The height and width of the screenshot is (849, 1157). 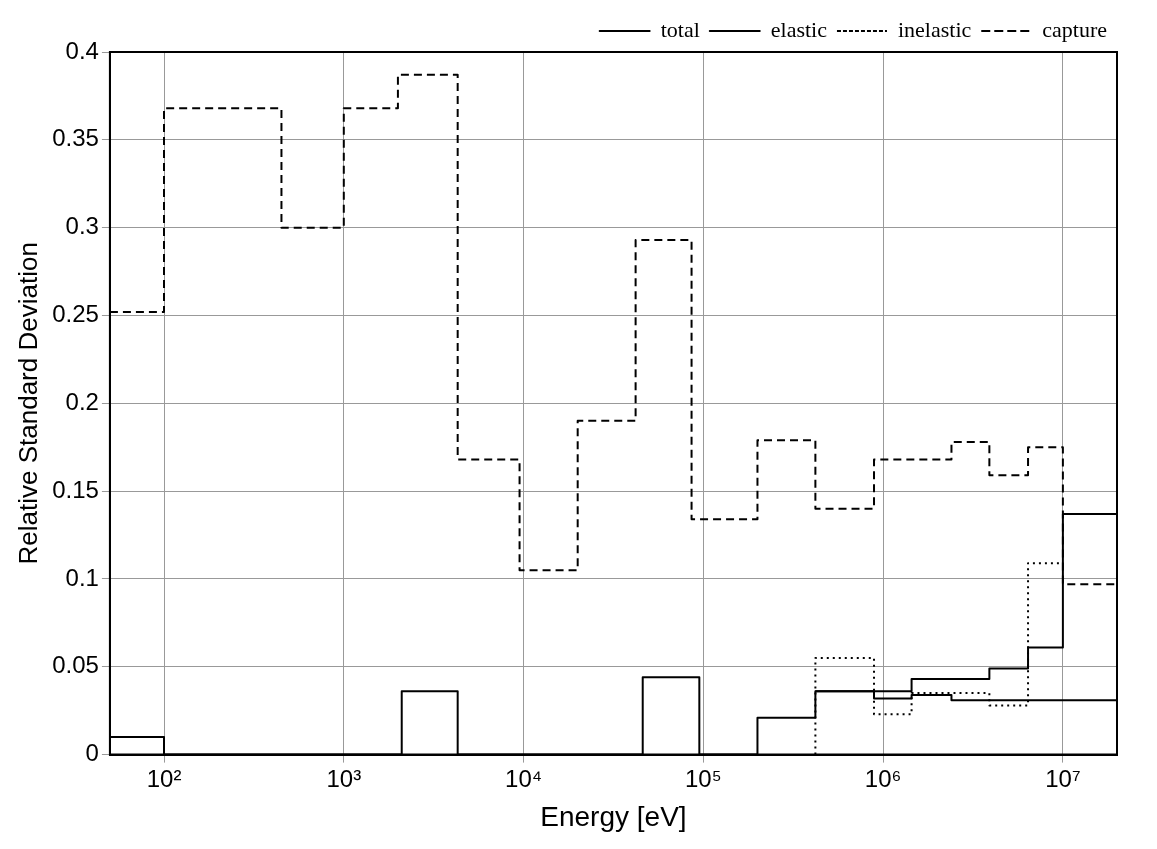 I want to click on y-tick-label: 0.05, so click(x=75, y=665).